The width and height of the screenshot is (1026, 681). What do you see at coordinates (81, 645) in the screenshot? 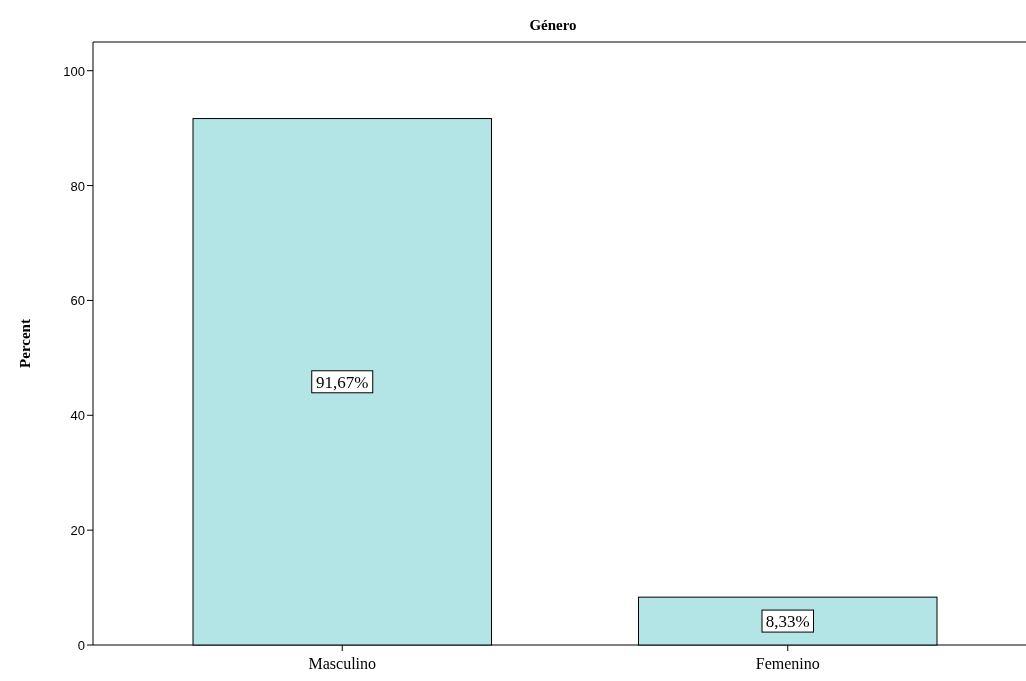
I see `y-tick-label: 0` at bounding box center [81, 645].